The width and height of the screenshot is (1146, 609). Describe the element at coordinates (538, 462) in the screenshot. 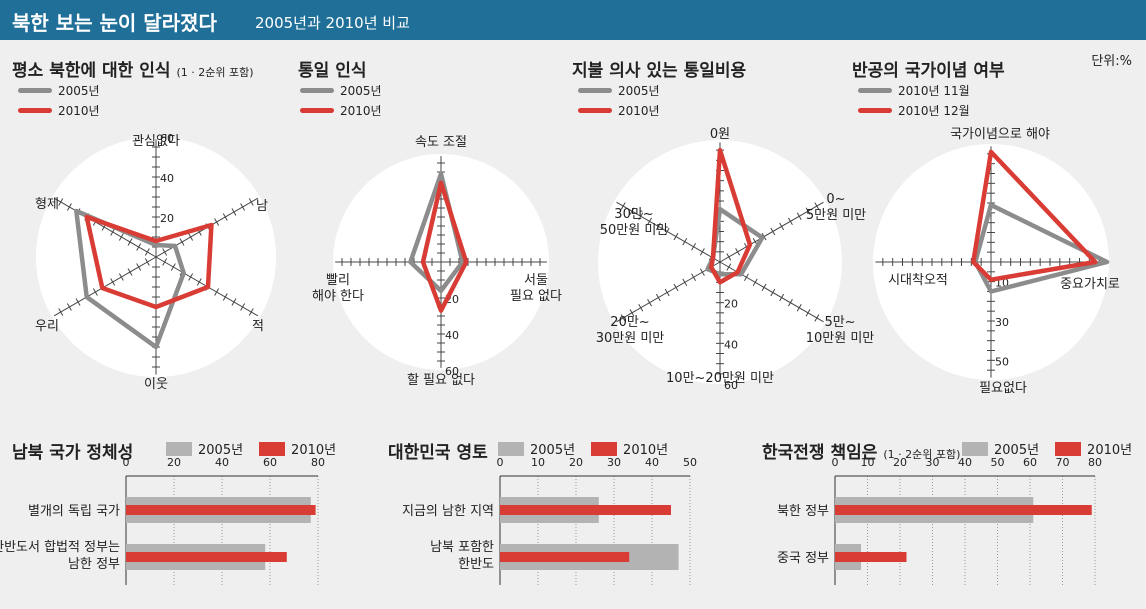

I see `bar-tick-label: 10` at that location.